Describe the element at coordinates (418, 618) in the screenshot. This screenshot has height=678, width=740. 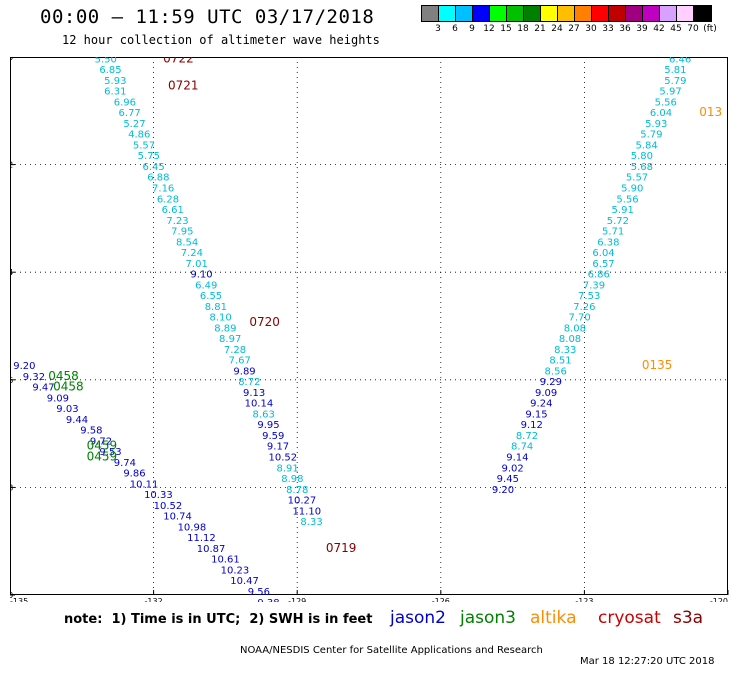
I see `legend-jason2: jason2` at that location.